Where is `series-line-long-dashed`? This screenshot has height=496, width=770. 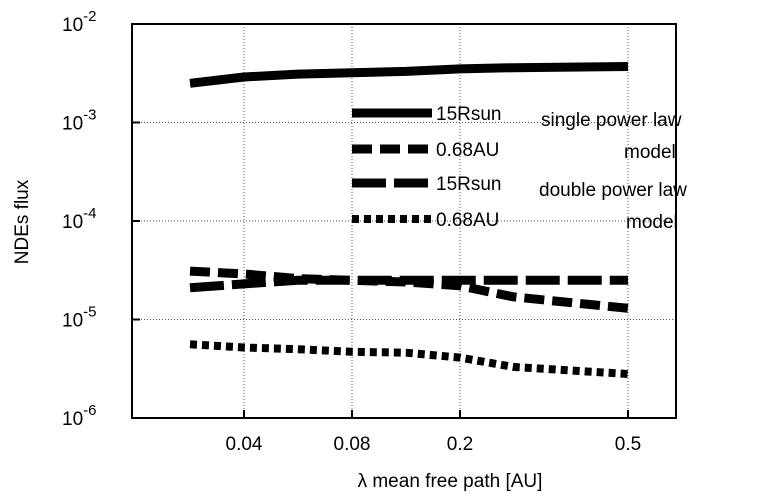
series-line-long-dashed is located at coordinates (408, 284).